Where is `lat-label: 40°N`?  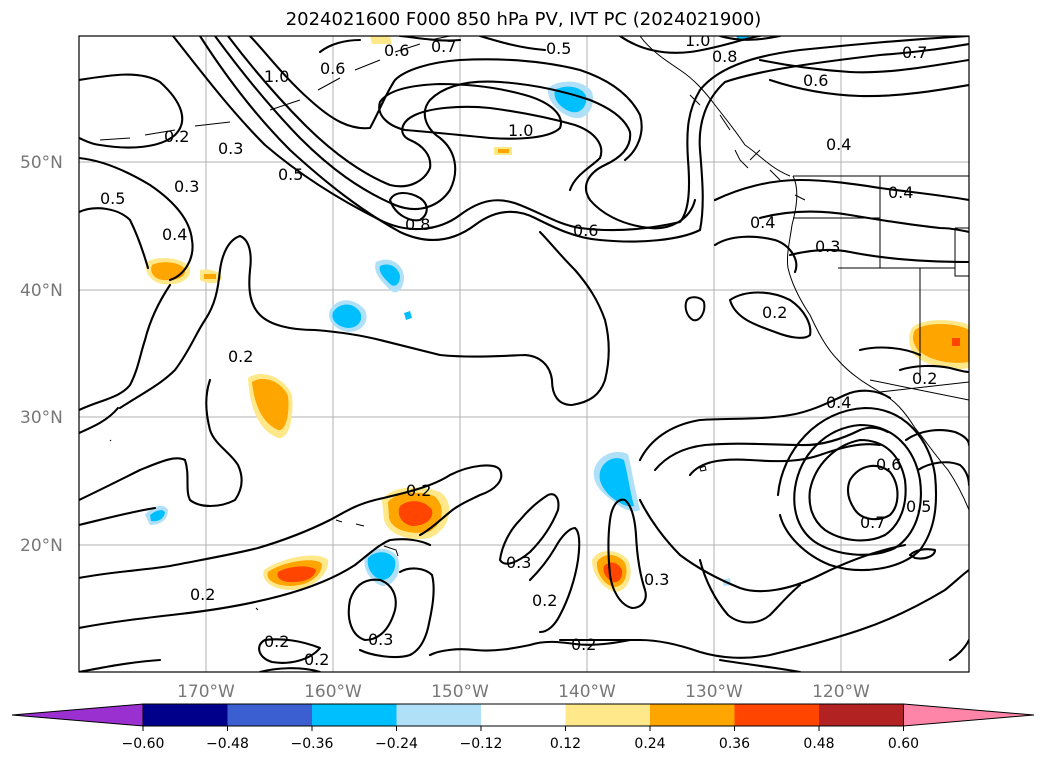 lat-label: 40°N is located at coordinates (41, 291).